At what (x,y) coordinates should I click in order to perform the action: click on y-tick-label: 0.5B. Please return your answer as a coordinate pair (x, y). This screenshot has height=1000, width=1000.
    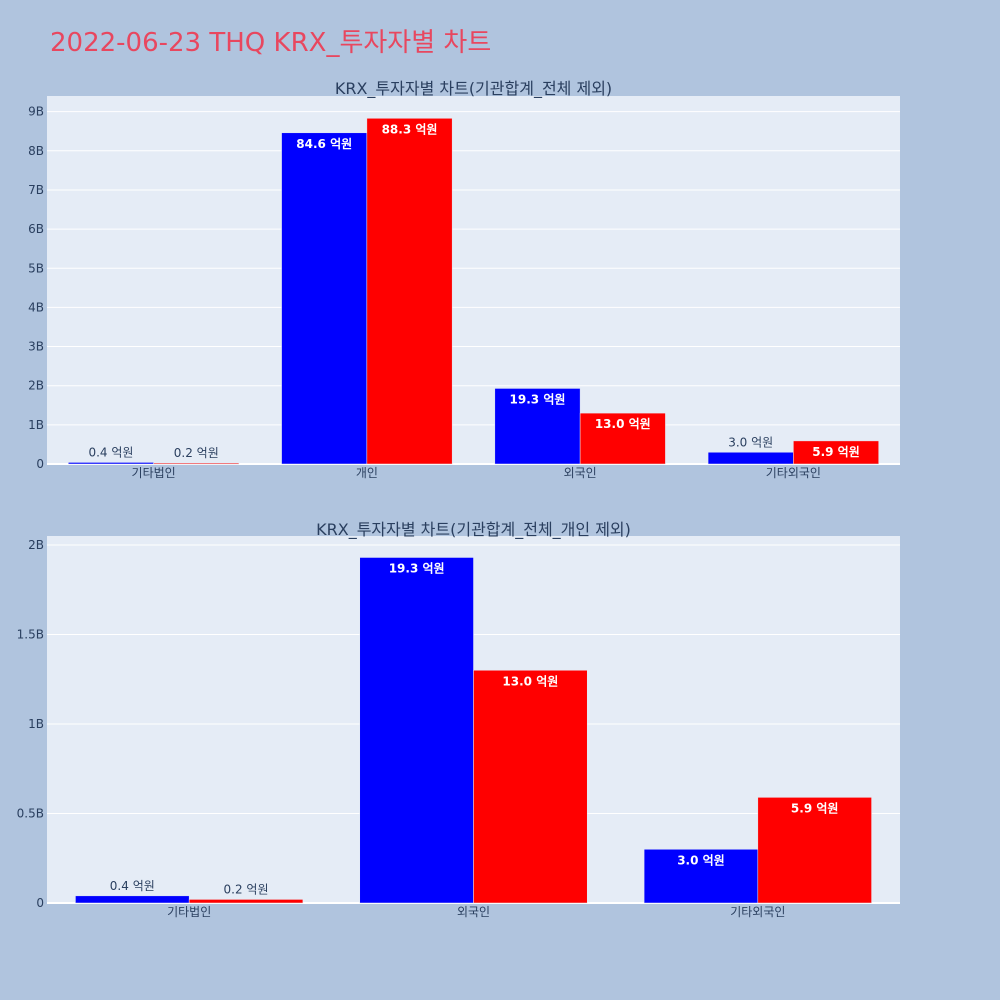
    Looking at the image, I should click on (30, 813).